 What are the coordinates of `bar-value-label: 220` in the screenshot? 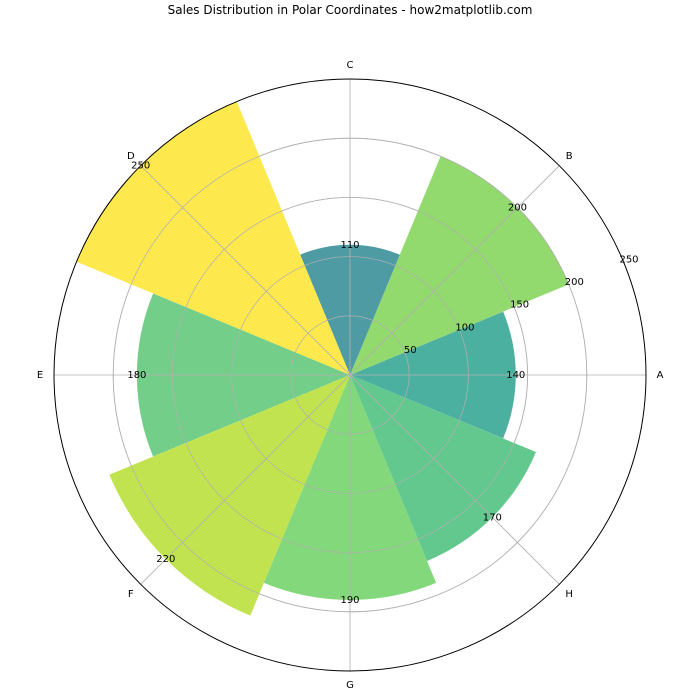 It's located at (165, 559).